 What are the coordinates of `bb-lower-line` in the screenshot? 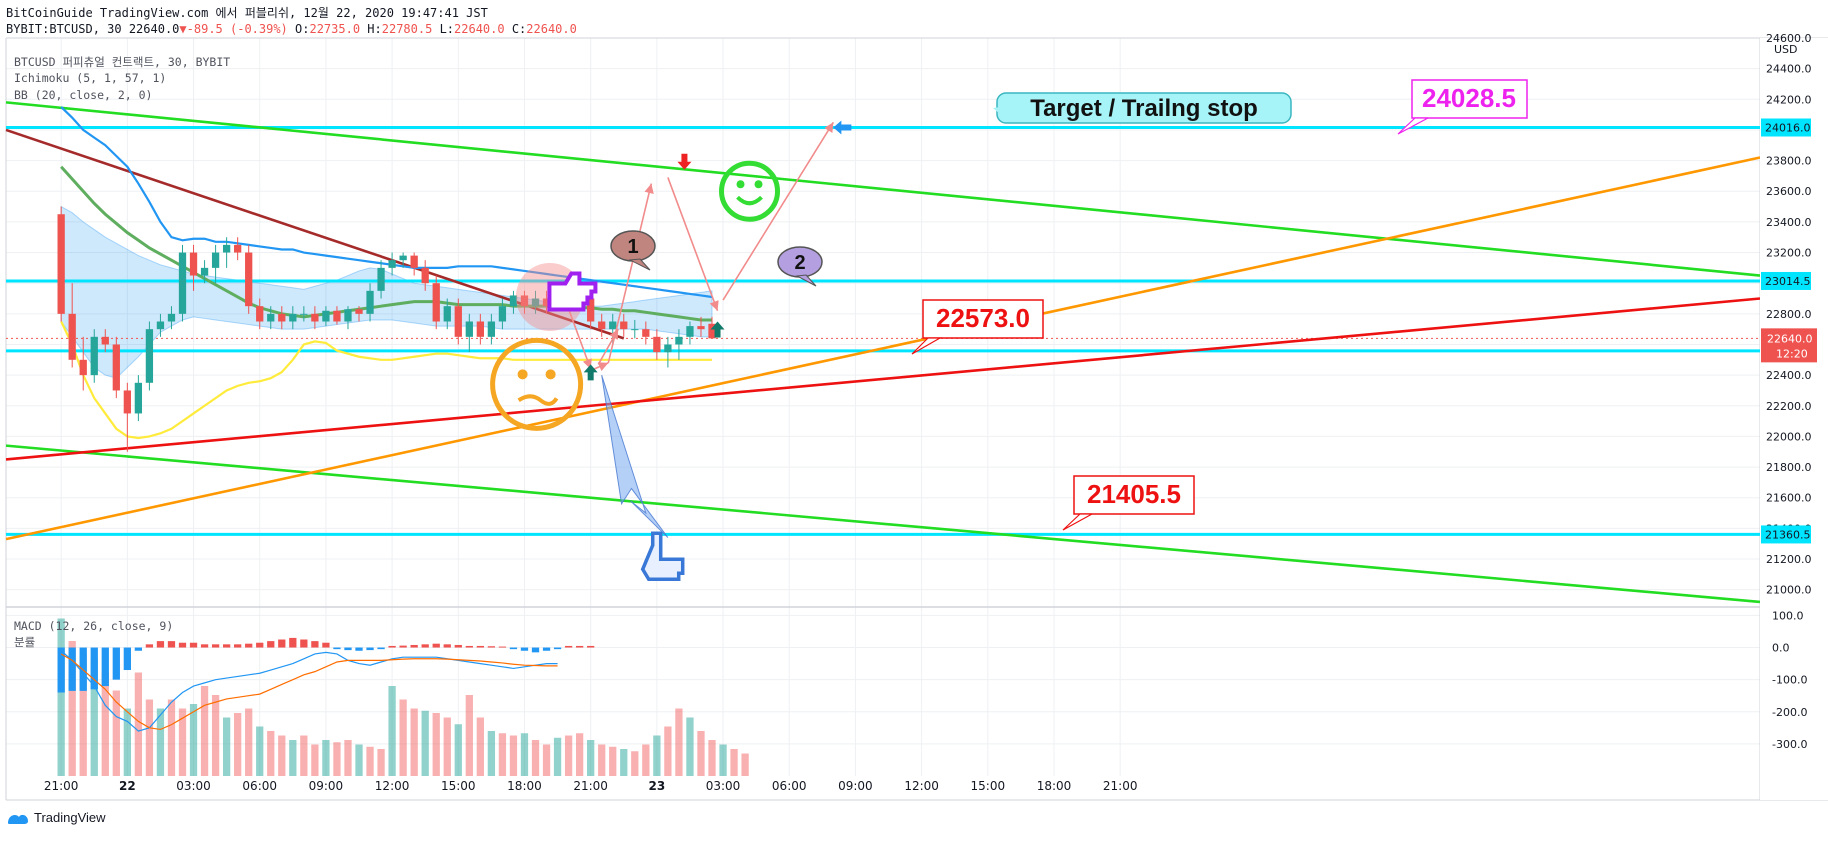 It's located at (386, 380).